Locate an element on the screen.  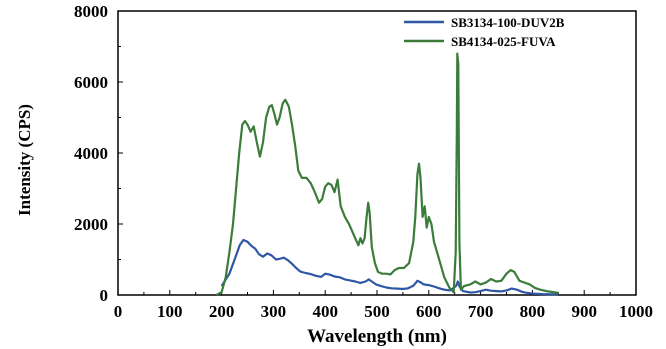
y-tick-label: 4000 is located at coordinates (91, 153).